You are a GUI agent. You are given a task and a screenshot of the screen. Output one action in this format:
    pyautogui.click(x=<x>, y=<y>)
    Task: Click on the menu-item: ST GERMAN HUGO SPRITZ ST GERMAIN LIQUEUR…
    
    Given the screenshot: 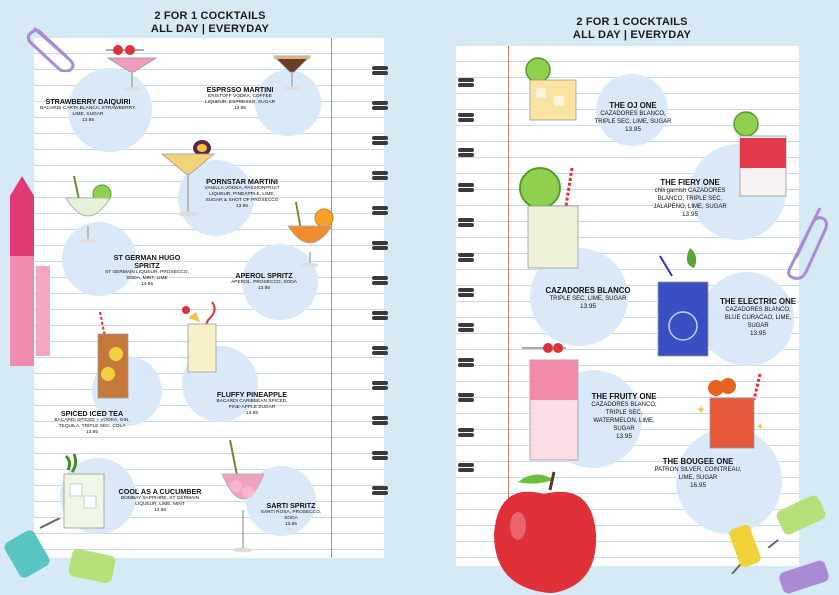 What is the action you would take?
    pyautogui.click(x=147, y=271)
    